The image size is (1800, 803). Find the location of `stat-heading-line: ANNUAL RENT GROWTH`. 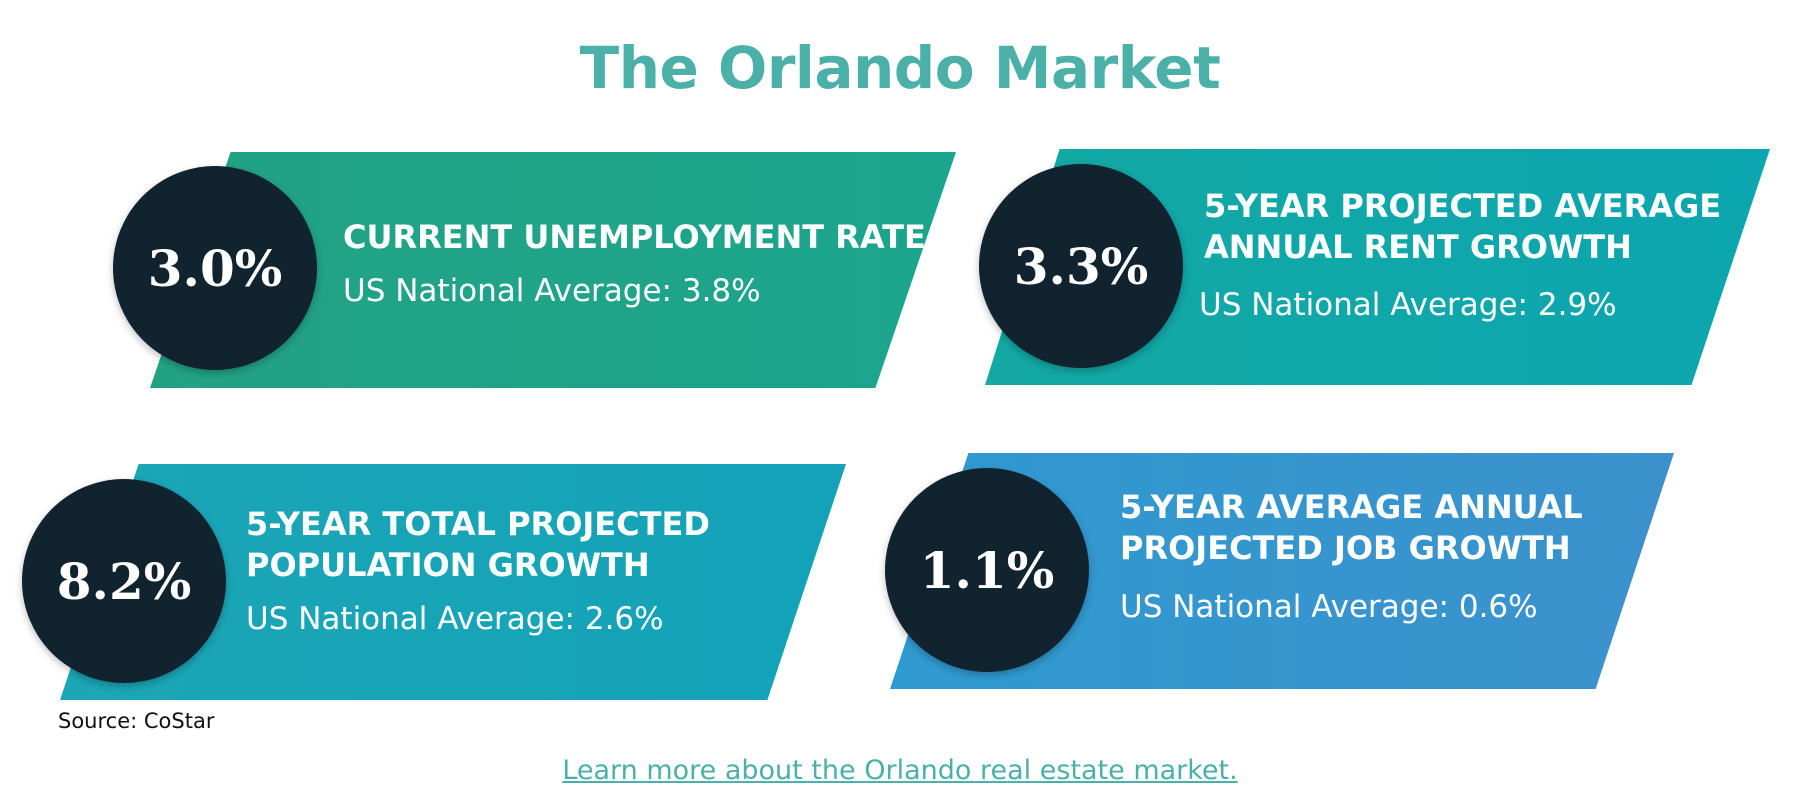

stat-heading-line: ANNUAL RENT GROWTH is located at coordinates (1418, 247).